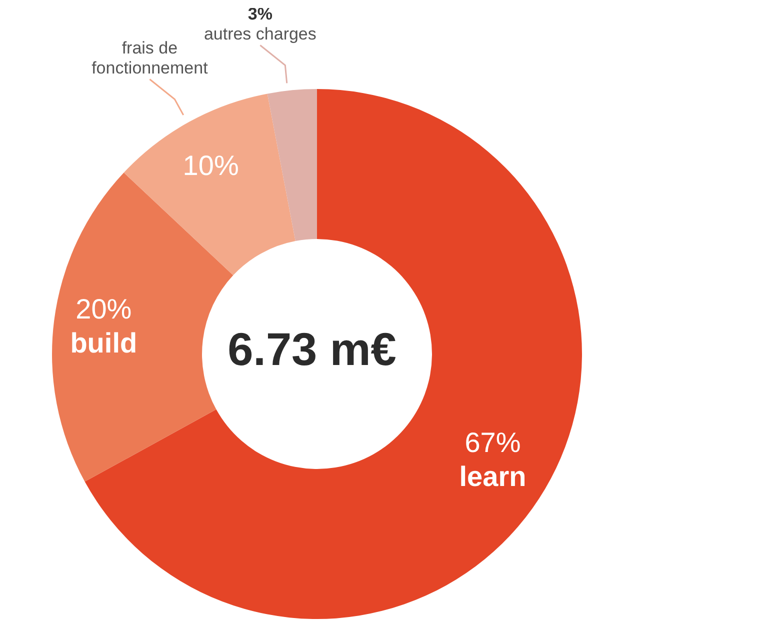 The width and height of the screenshot is (768, 639). Describe the element at coordinates (104, 343) in the screenshot. I see `slice-label: build` at that location.